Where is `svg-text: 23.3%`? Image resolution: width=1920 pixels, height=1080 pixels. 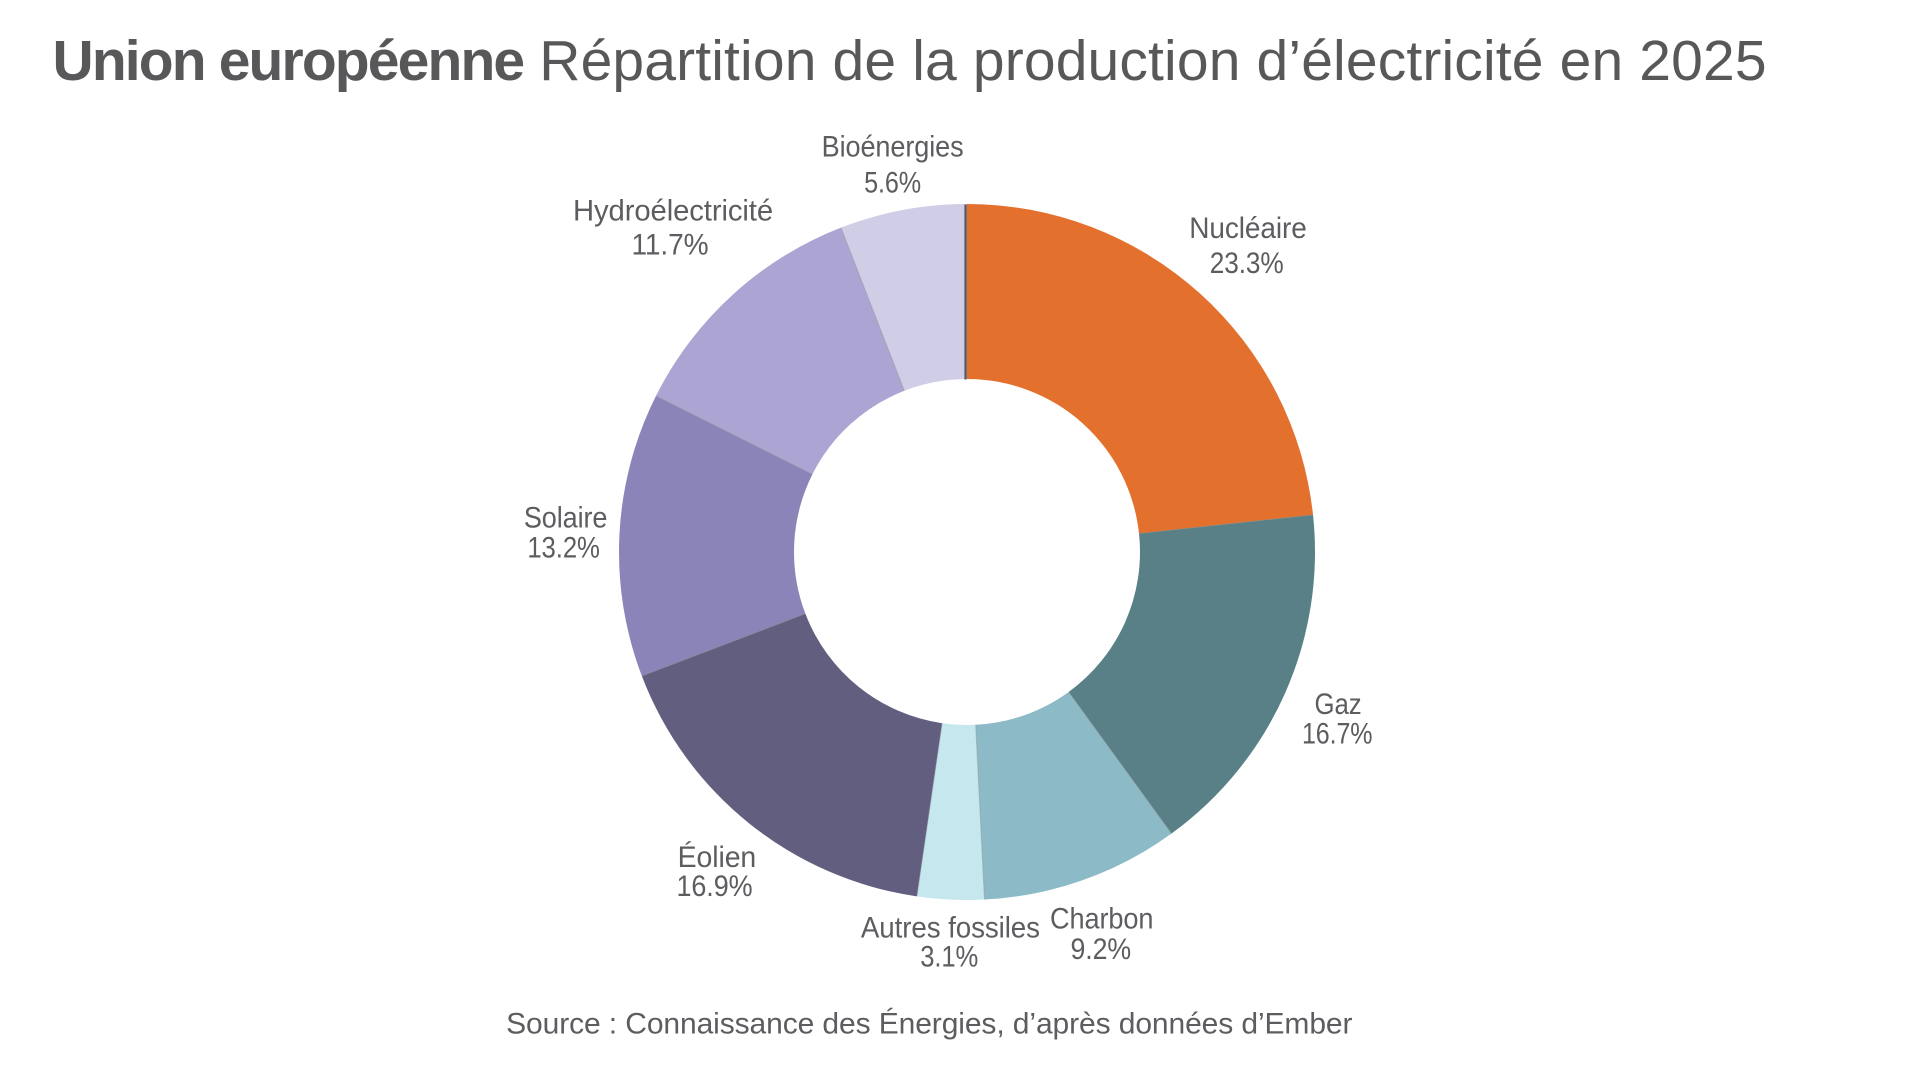
svg-text: 23.3% is located at coordinates (1247, 263).